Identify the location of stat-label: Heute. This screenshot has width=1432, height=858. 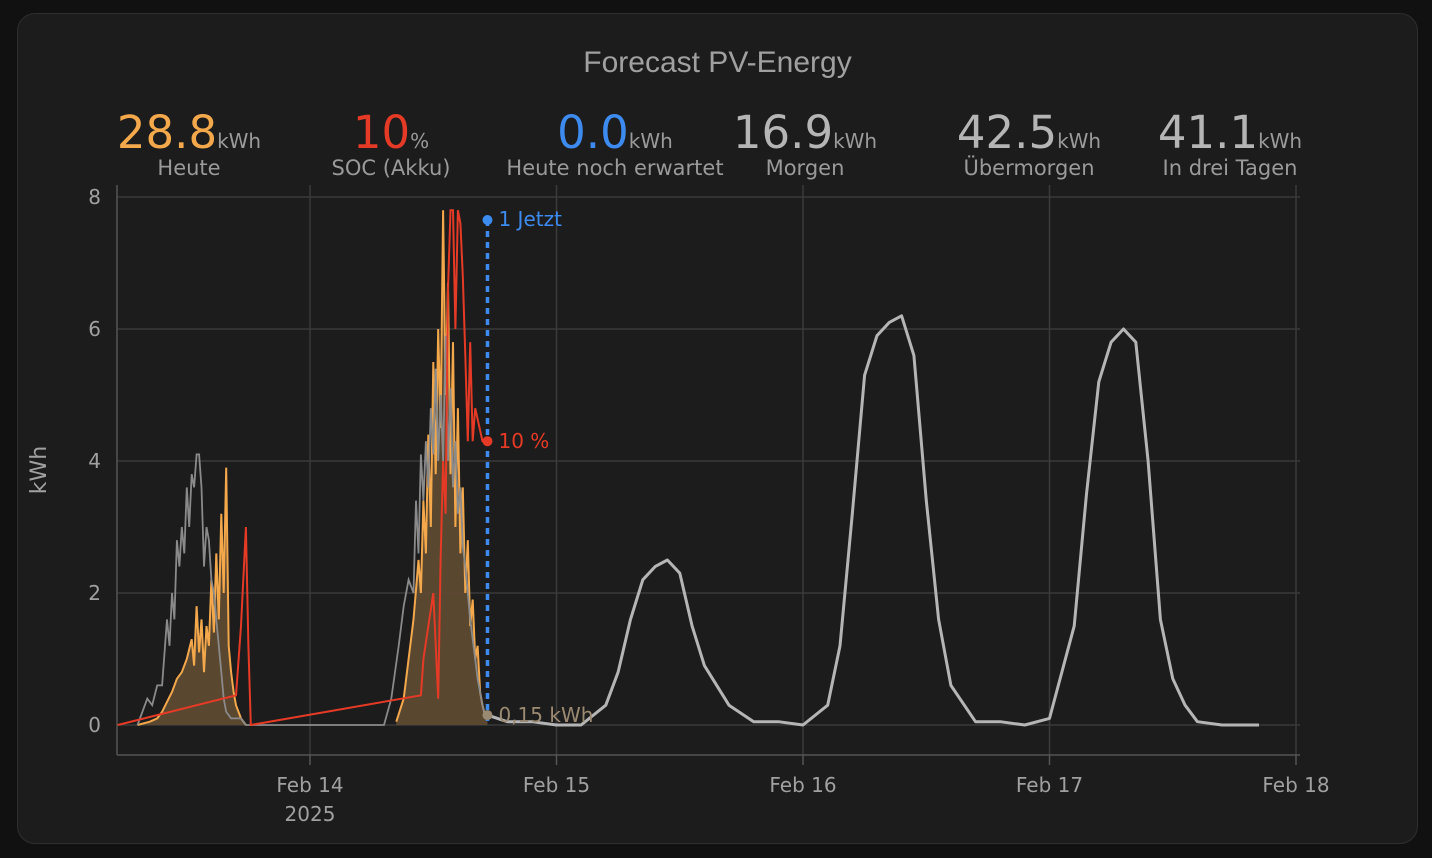
(189, 168).